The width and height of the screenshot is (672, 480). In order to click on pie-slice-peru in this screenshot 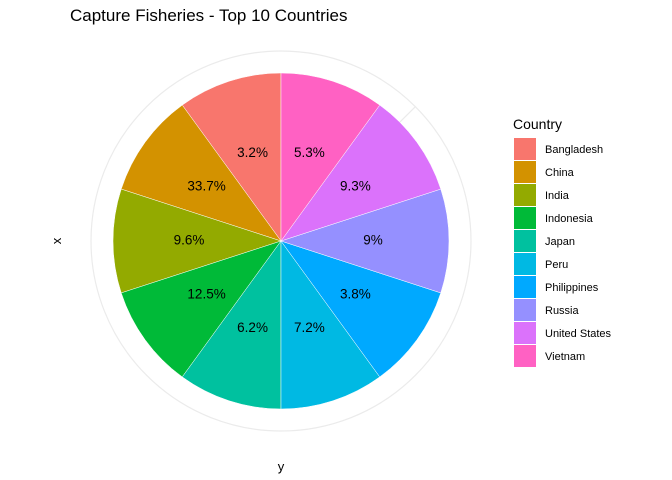, I will do `click(330, 325)`.